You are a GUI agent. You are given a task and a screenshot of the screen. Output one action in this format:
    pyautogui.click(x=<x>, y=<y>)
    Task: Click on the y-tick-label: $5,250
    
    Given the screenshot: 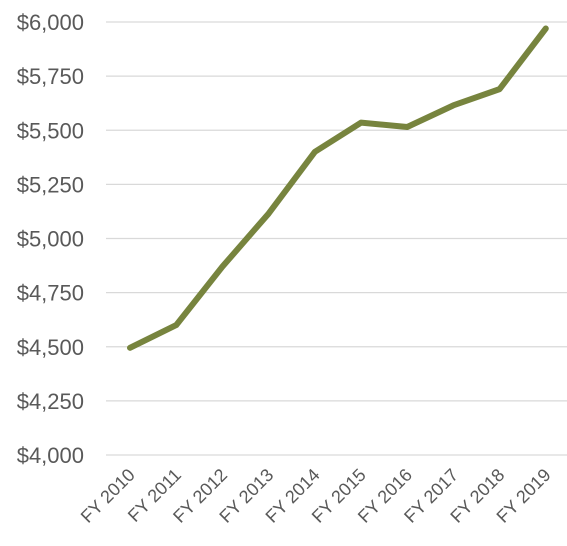 What is the action you would take?
    pyautogui.click(x=50, y=184)
    